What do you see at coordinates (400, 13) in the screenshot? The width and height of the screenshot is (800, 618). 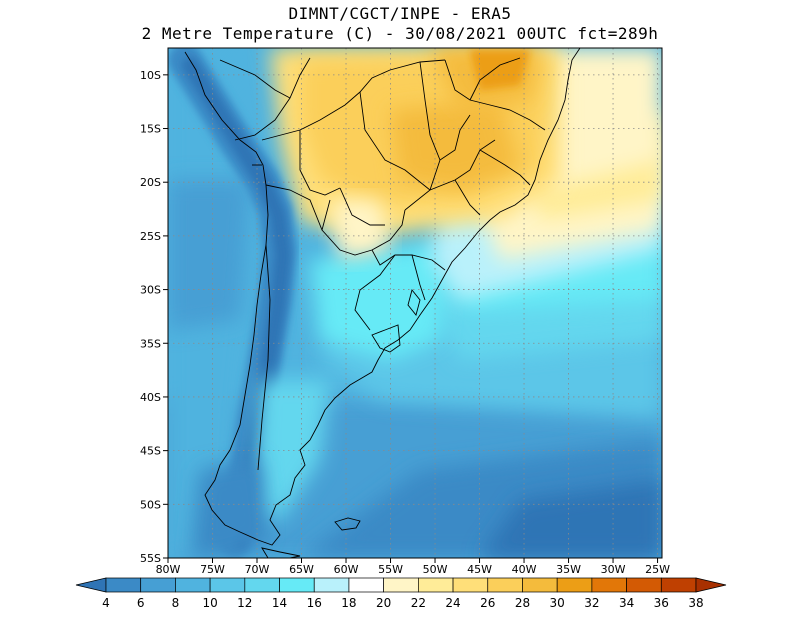 I see `map-title-line-1: DIMNT/CGCT/INPE - ERA5` at bounding box center [400, 13].